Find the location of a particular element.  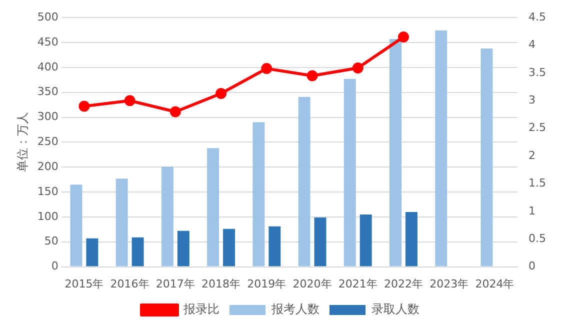

x-tick-label: 2018年 is located at coordinates (221, 283).